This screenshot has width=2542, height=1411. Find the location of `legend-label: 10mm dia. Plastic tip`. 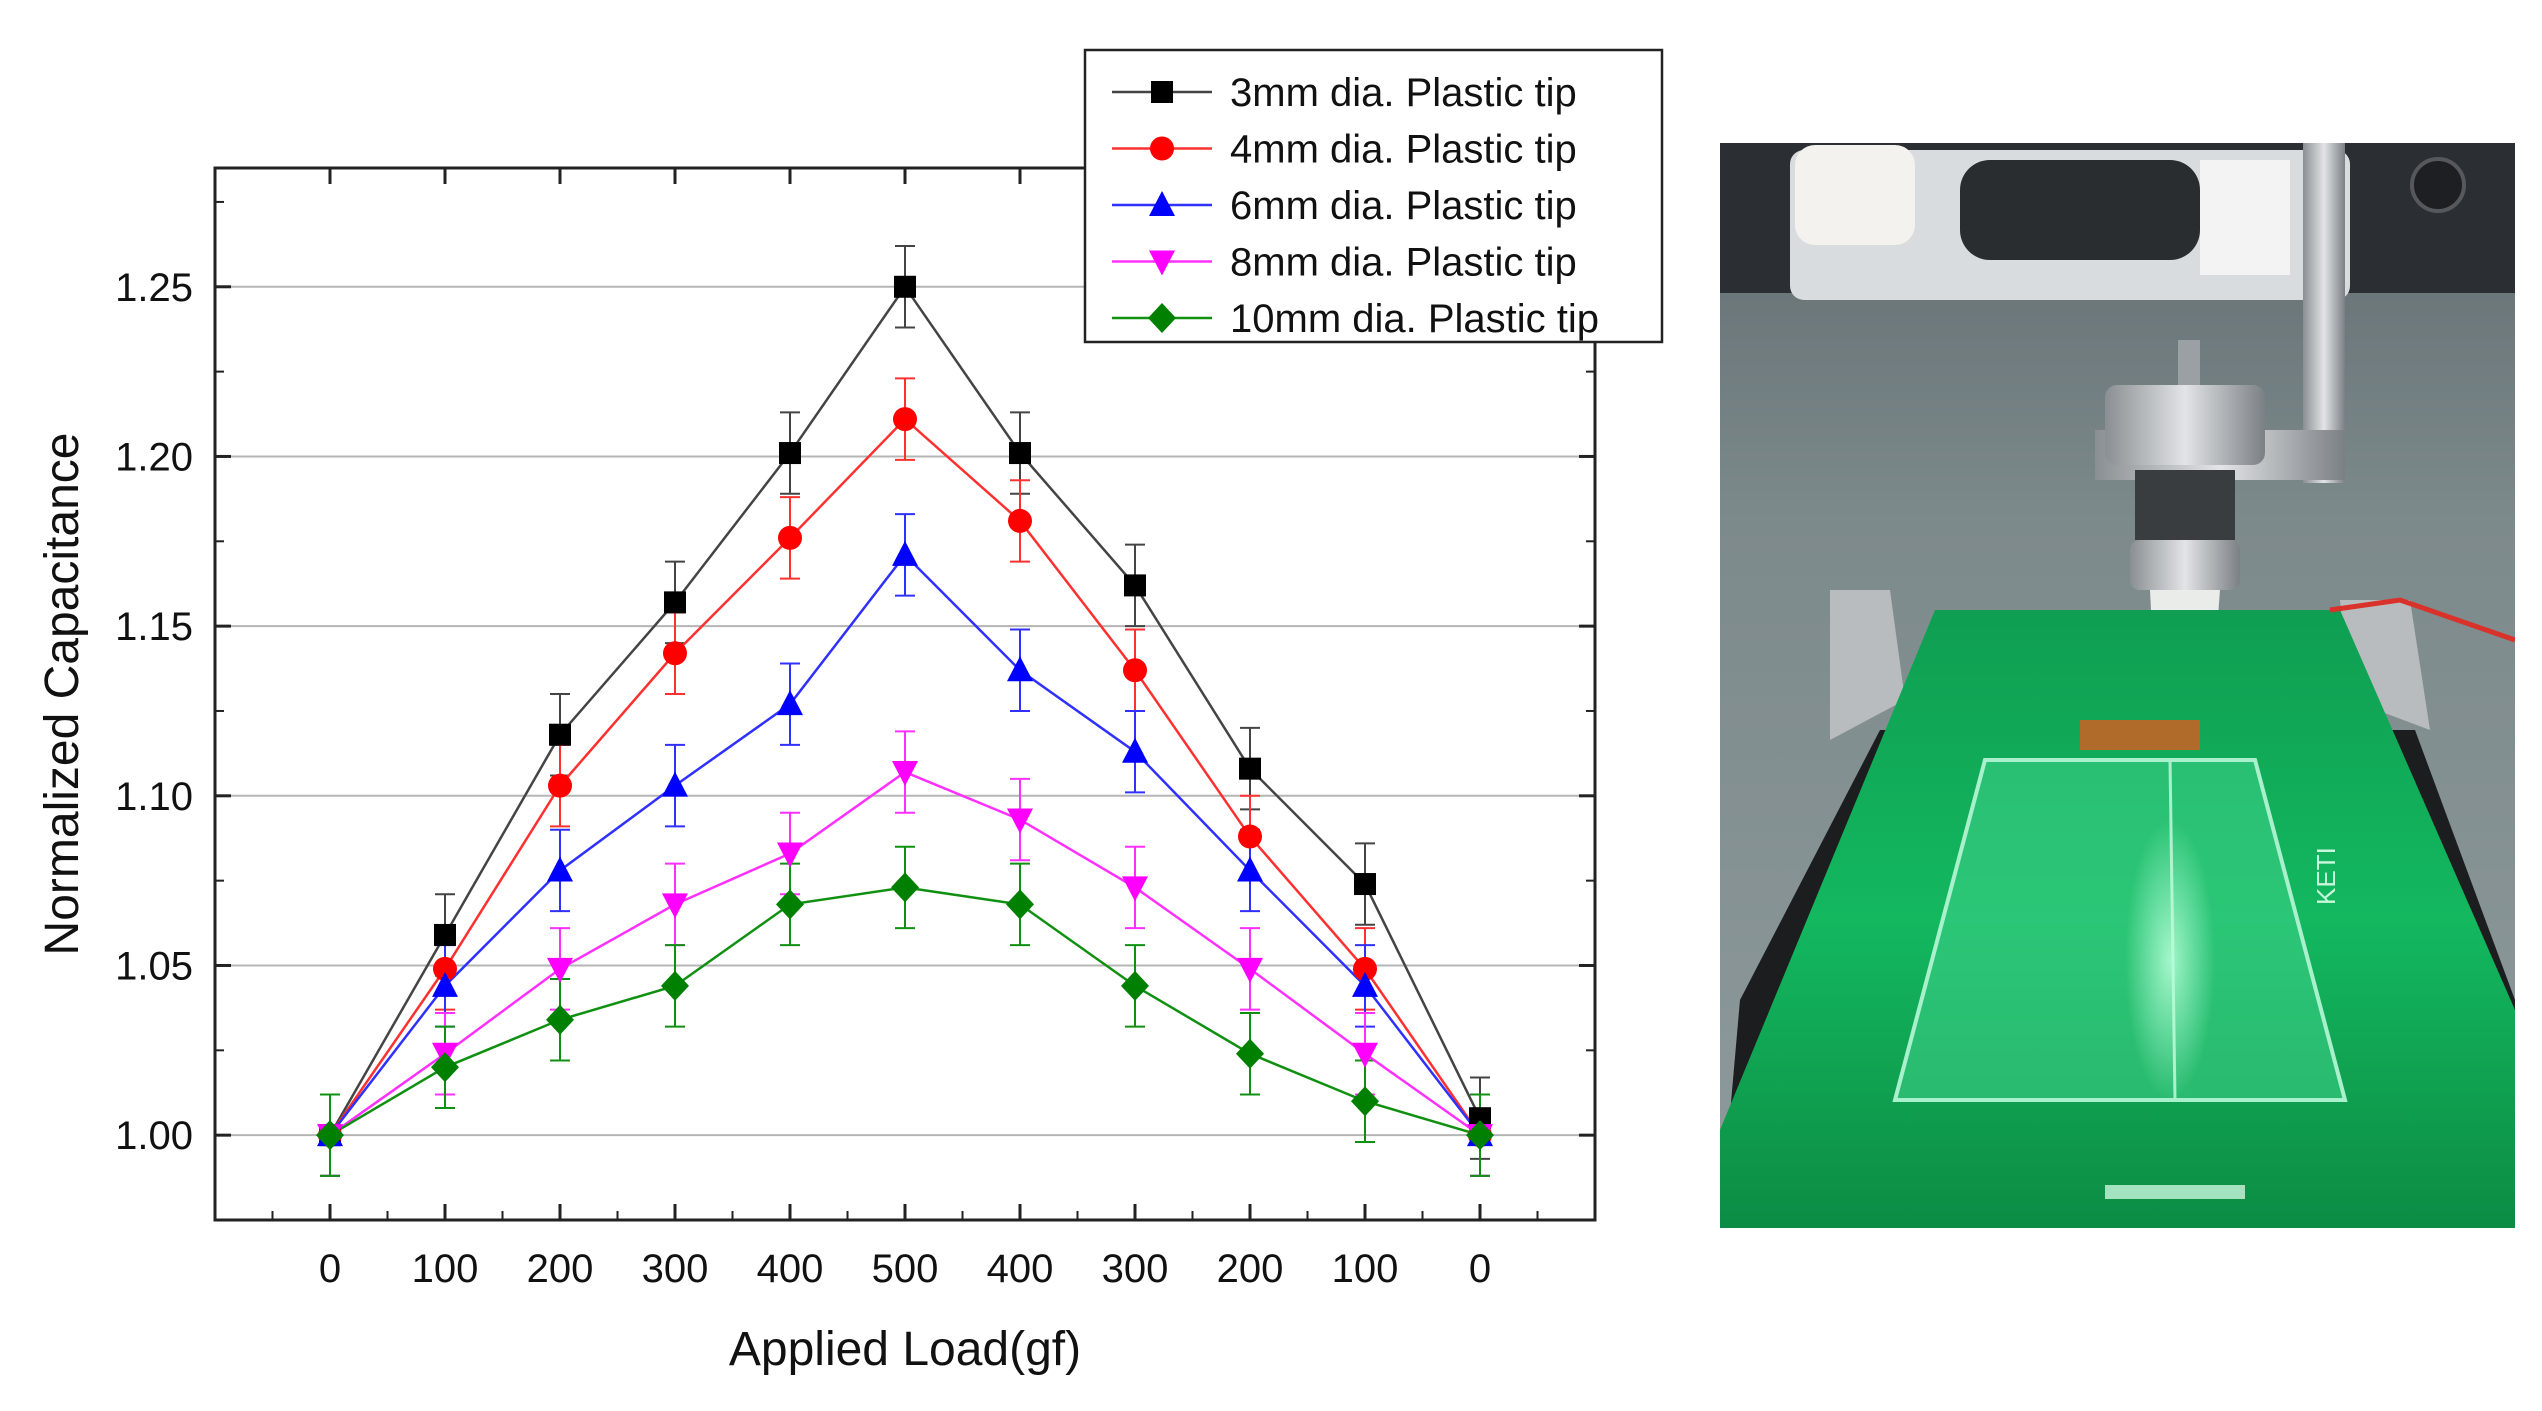

legend-label: 10mm dia. Plastic tip is located at coordinates (1414, 319).